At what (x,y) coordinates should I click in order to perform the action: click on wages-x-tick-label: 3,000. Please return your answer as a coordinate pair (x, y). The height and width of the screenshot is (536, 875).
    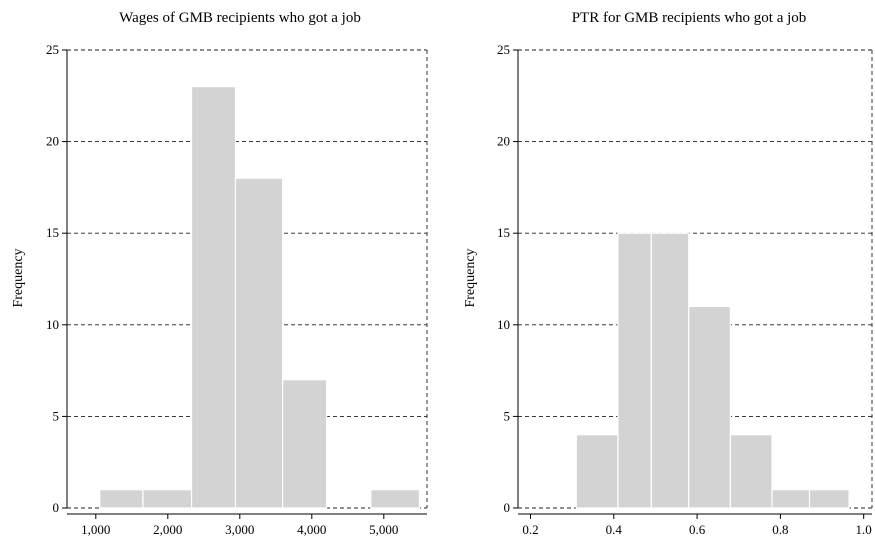
    Looking at the image, I should click on (239, 529).